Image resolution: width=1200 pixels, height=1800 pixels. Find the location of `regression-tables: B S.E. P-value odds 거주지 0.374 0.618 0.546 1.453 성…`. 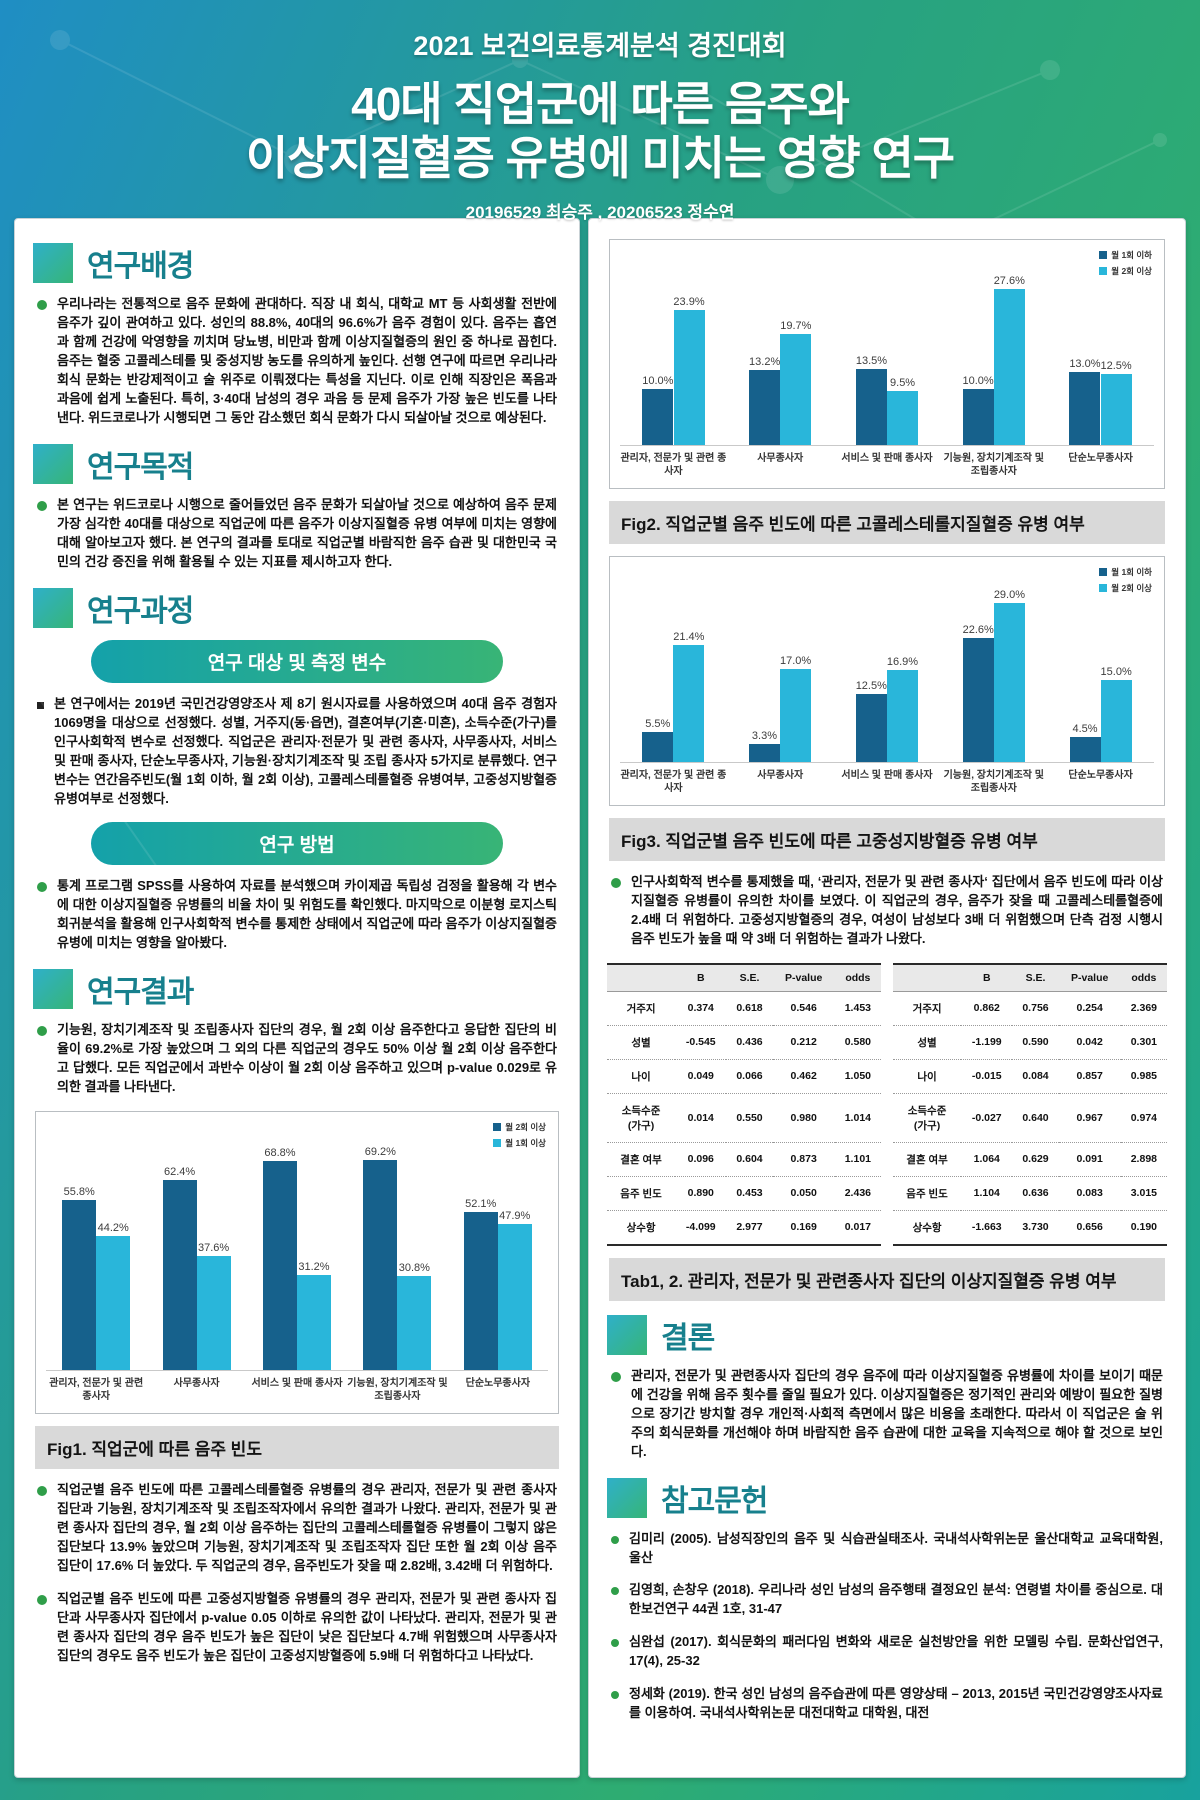

regression-tables: B S.E. P-value odds 거주지 0.374 0.618 0.546 1.453 성… is located at coordinates (887, 1104).